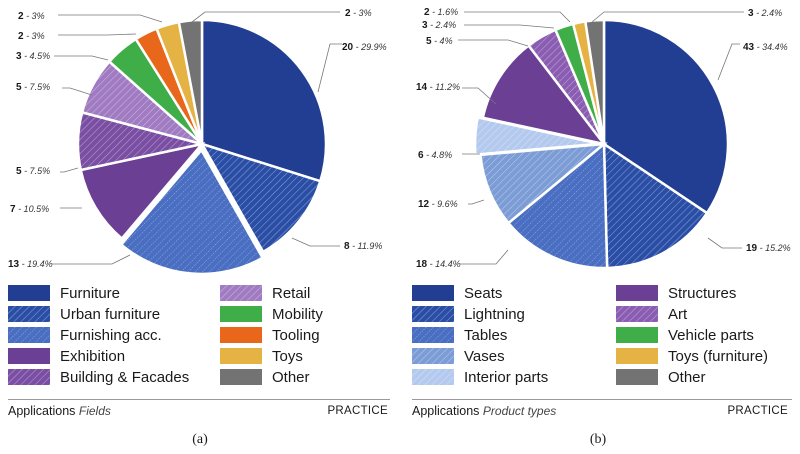  Describe the element at coordinates (468, 314) in the screenshot. I see `legend-item-lightning: Lightning` at that location.